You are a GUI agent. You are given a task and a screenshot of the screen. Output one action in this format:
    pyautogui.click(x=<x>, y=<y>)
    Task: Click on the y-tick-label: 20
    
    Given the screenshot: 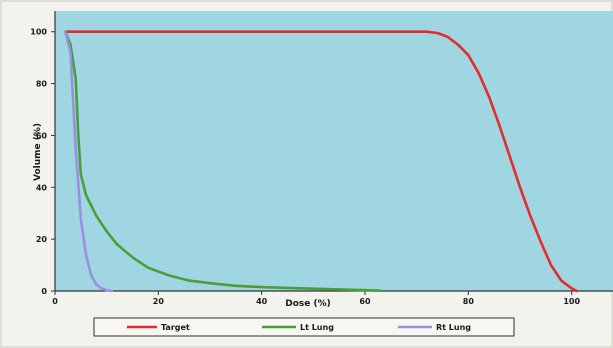 What is the action you would take?
    pyautogui.click(x=42, y=239)
    